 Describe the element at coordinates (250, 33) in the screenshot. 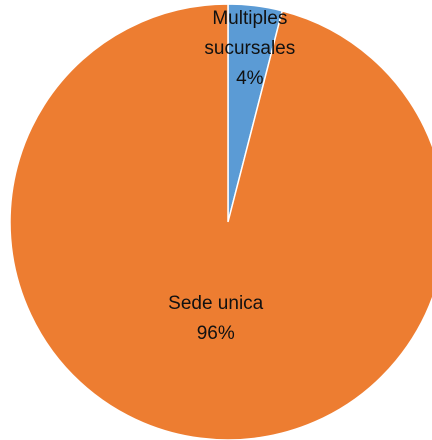

I see `category-label: Multiples sucursales` at that location.